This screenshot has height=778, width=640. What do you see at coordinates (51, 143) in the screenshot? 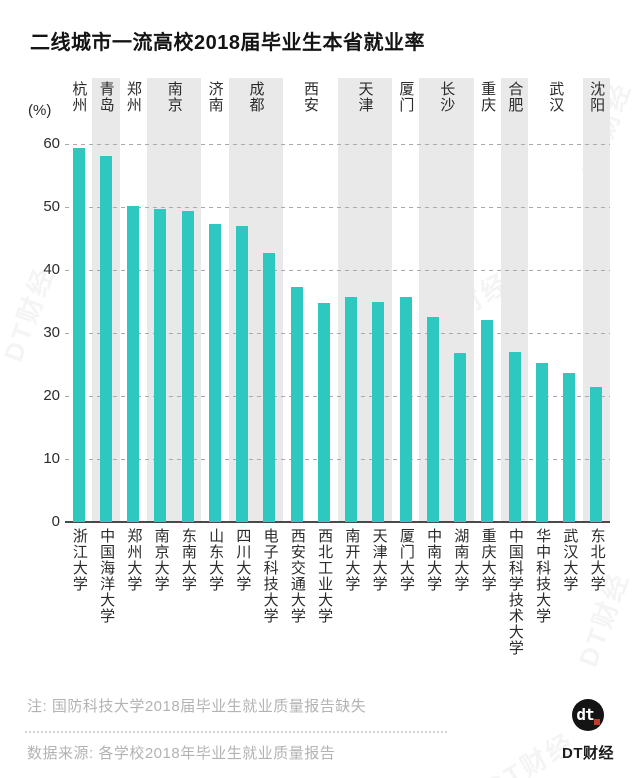
I see `y-tick-label: 60` at bounding box center [51, 143].